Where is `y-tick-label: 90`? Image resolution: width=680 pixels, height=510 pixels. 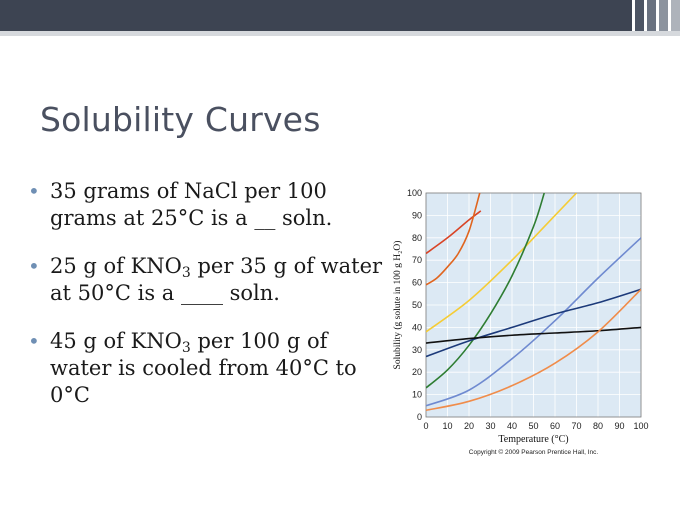 y-tick-label: 90 is located at coordinates (417, 215).